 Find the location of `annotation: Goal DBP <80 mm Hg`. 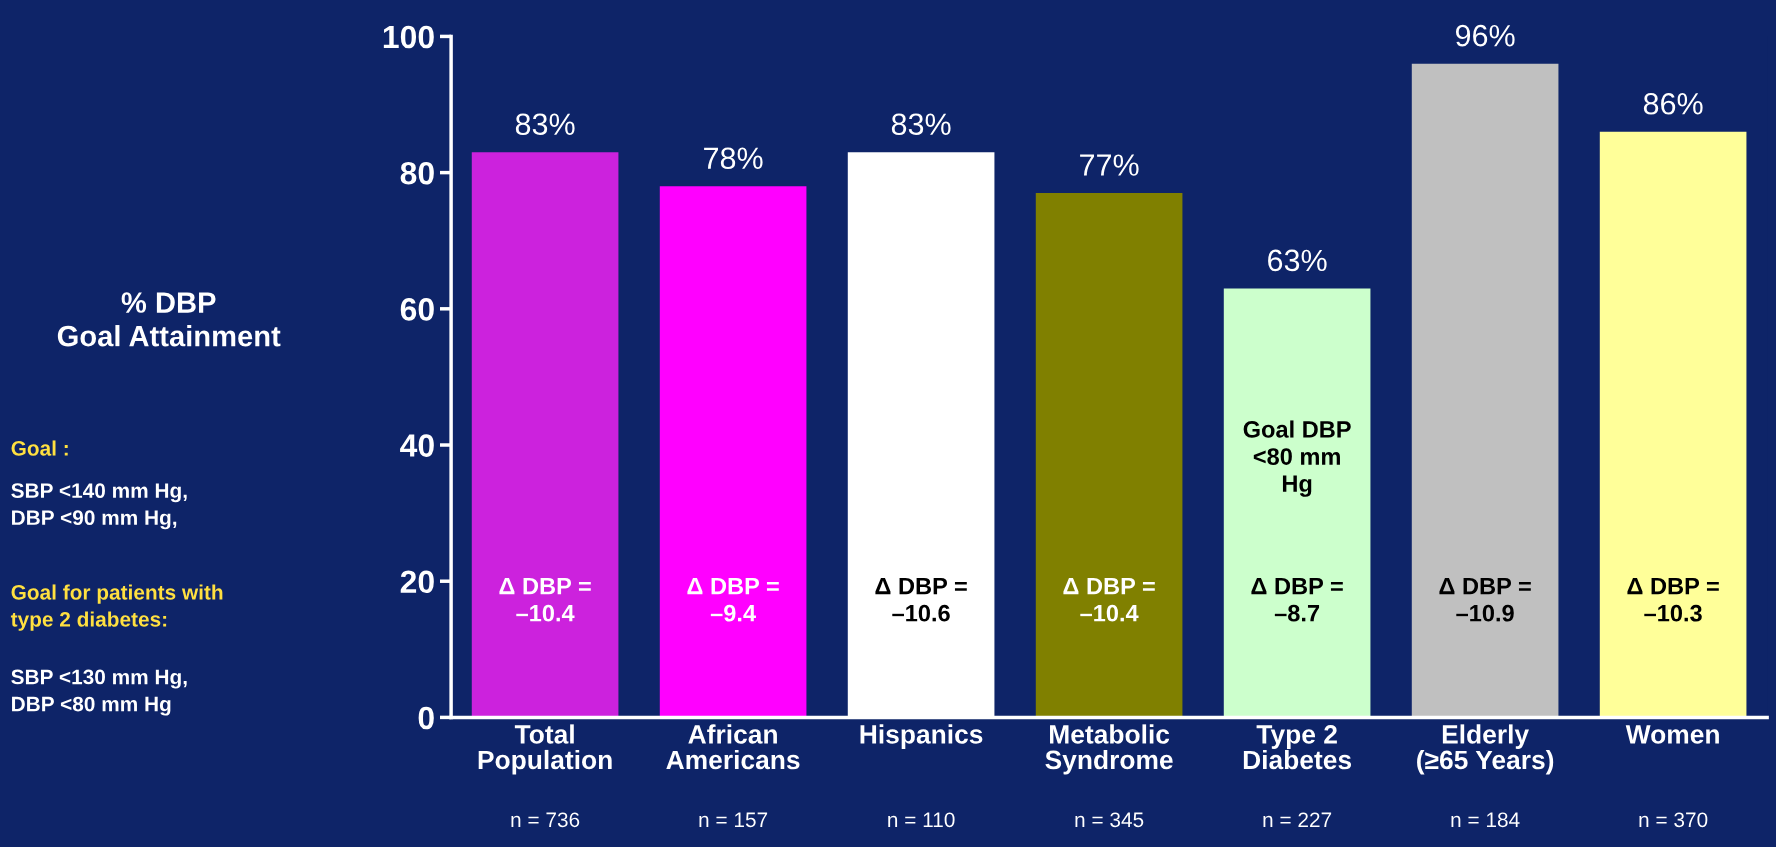

annotation: Goal DBP <80 mm Hg is located at coordinates (1297, 458).